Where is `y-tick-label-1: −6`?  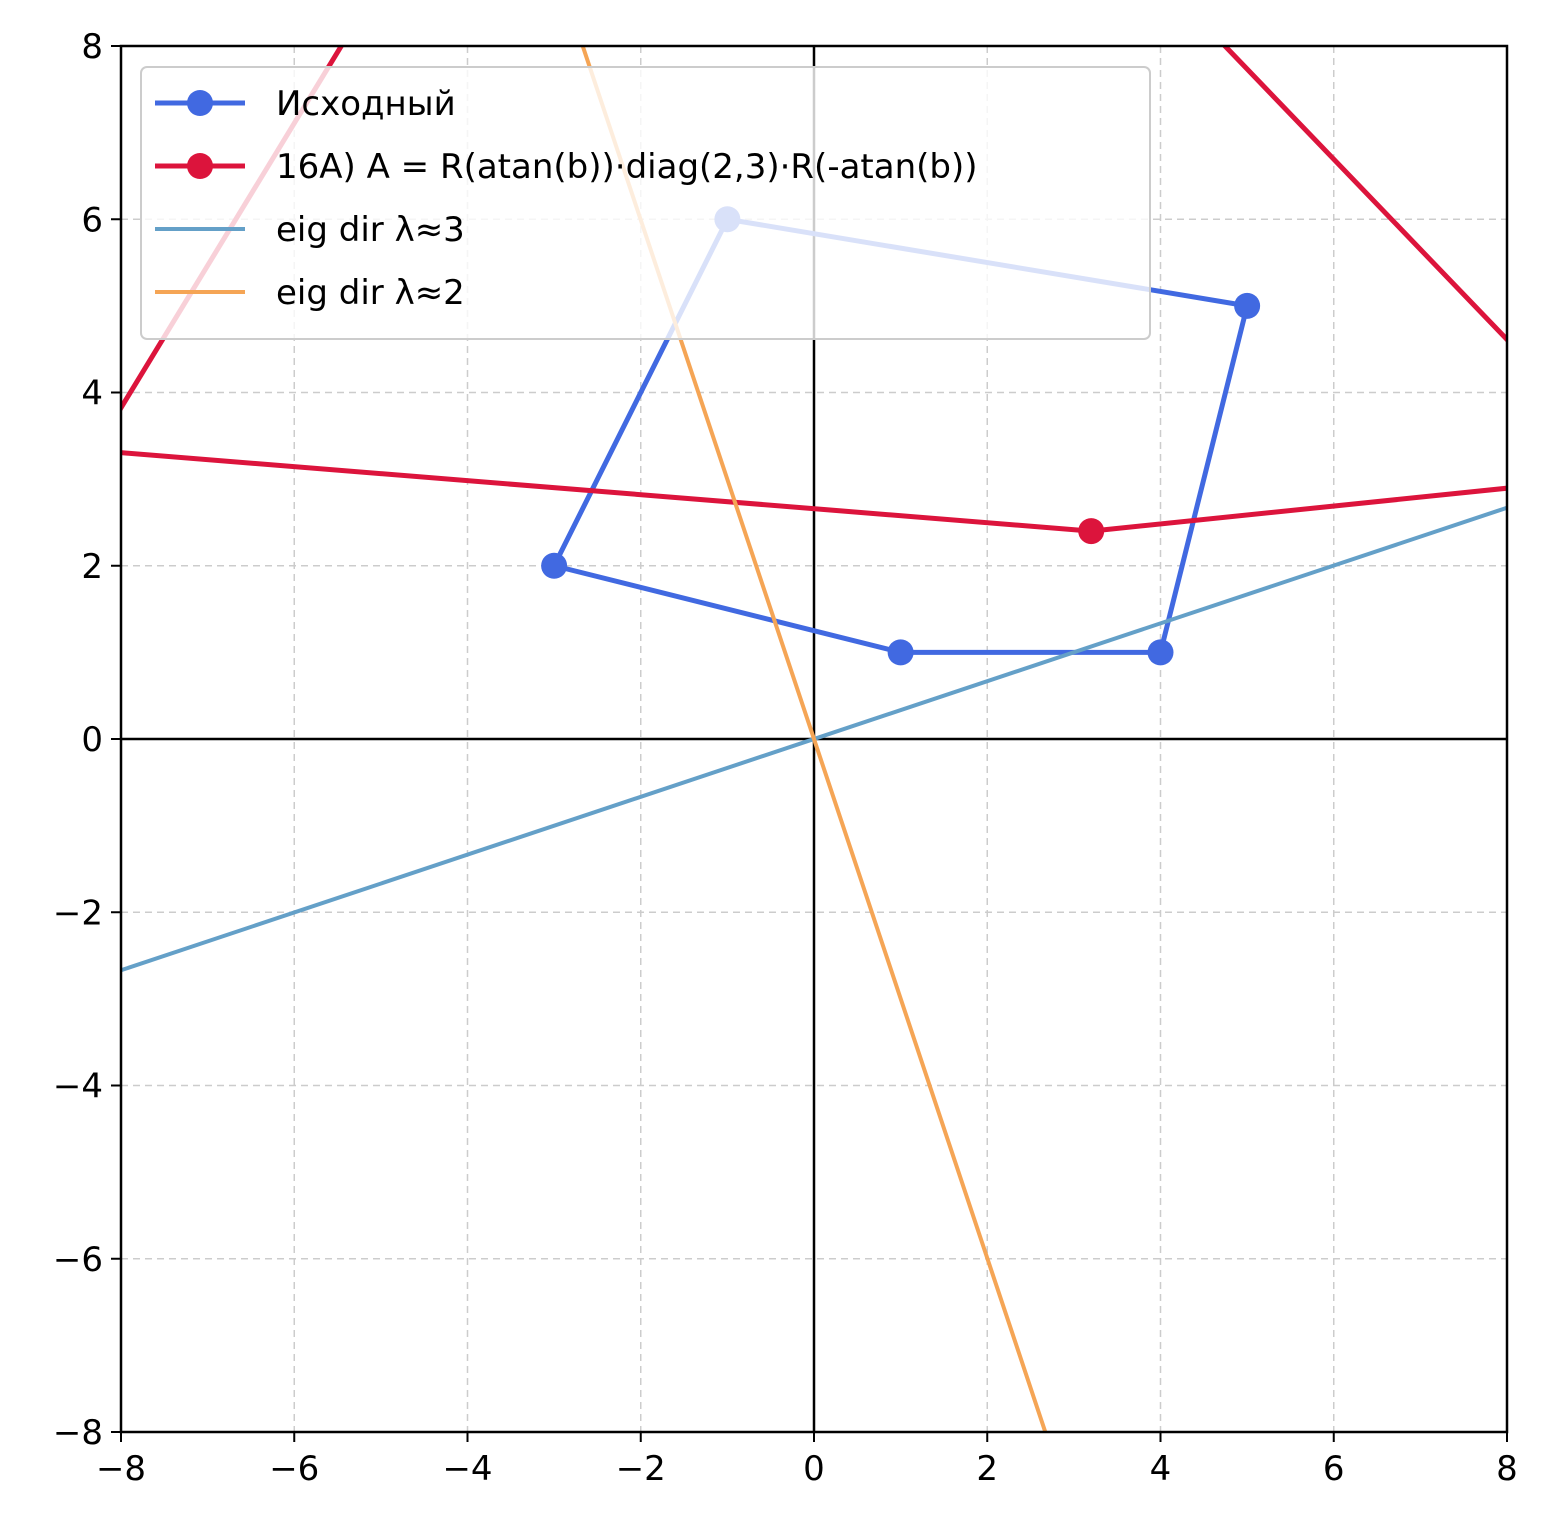
y-tick-label-1: −6 is located at coordinates (78, 1260).